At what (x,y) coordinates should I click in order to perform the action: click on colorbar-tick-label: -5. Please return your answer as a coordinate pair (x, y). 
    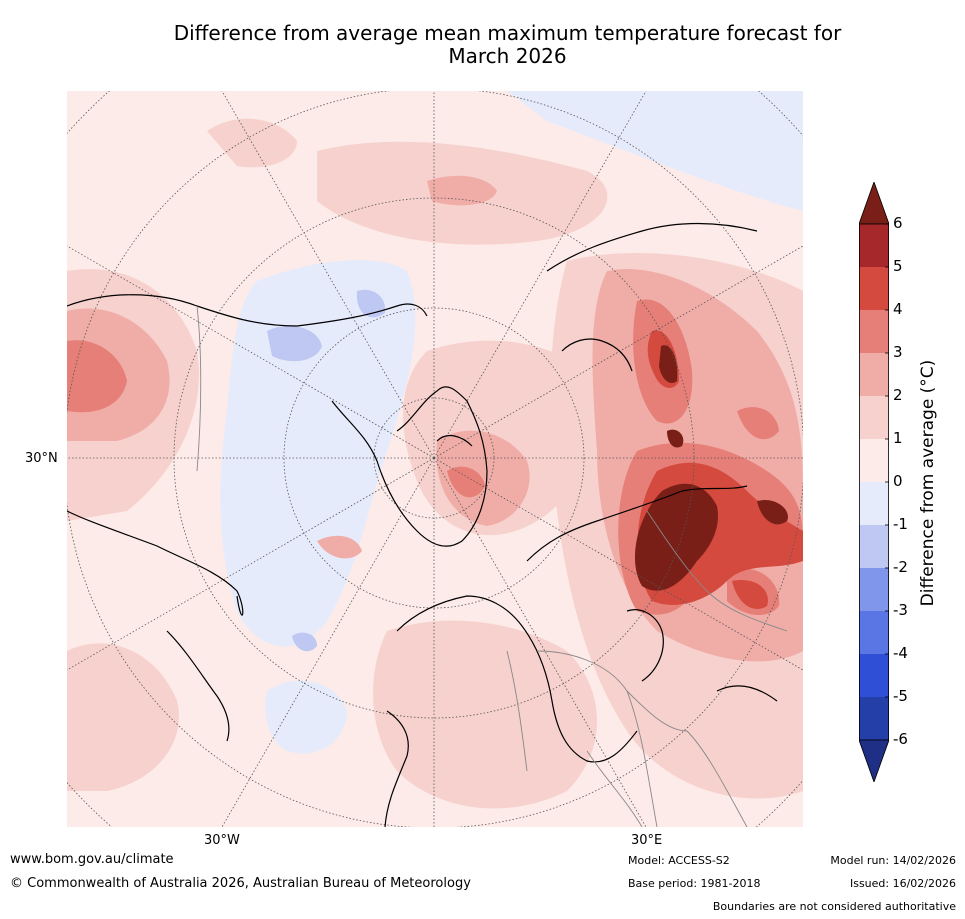
    Looking at the image, I should click on (900, 696).